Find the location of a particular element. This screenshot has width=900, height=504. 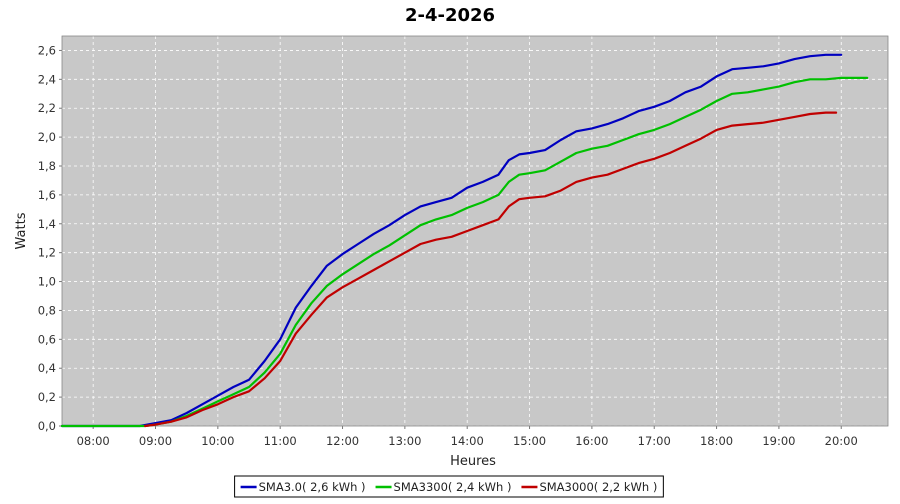

x-axis-label: Heures is located at coordinates (473, 461).